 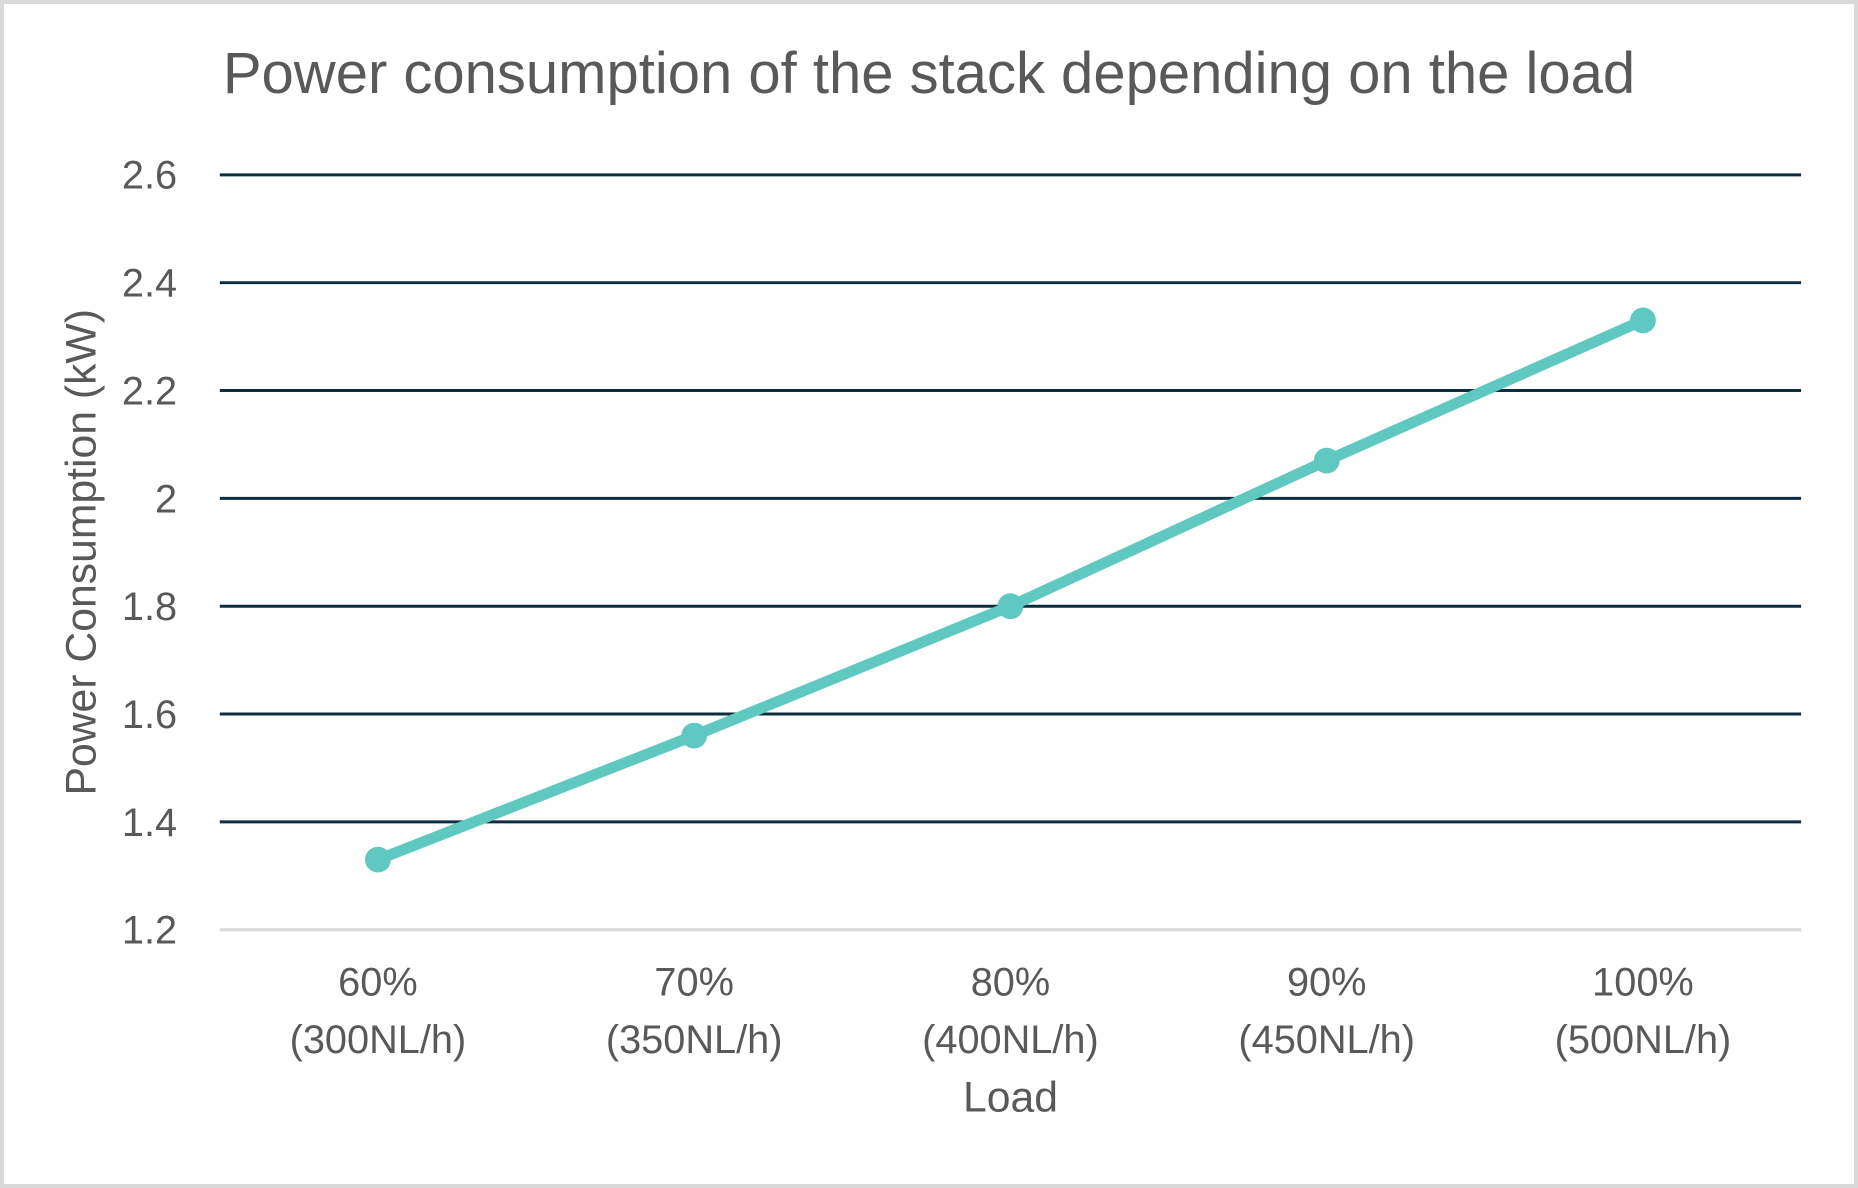 I want to click on y-tick-label: 1.4, so click(x=149, y=823).